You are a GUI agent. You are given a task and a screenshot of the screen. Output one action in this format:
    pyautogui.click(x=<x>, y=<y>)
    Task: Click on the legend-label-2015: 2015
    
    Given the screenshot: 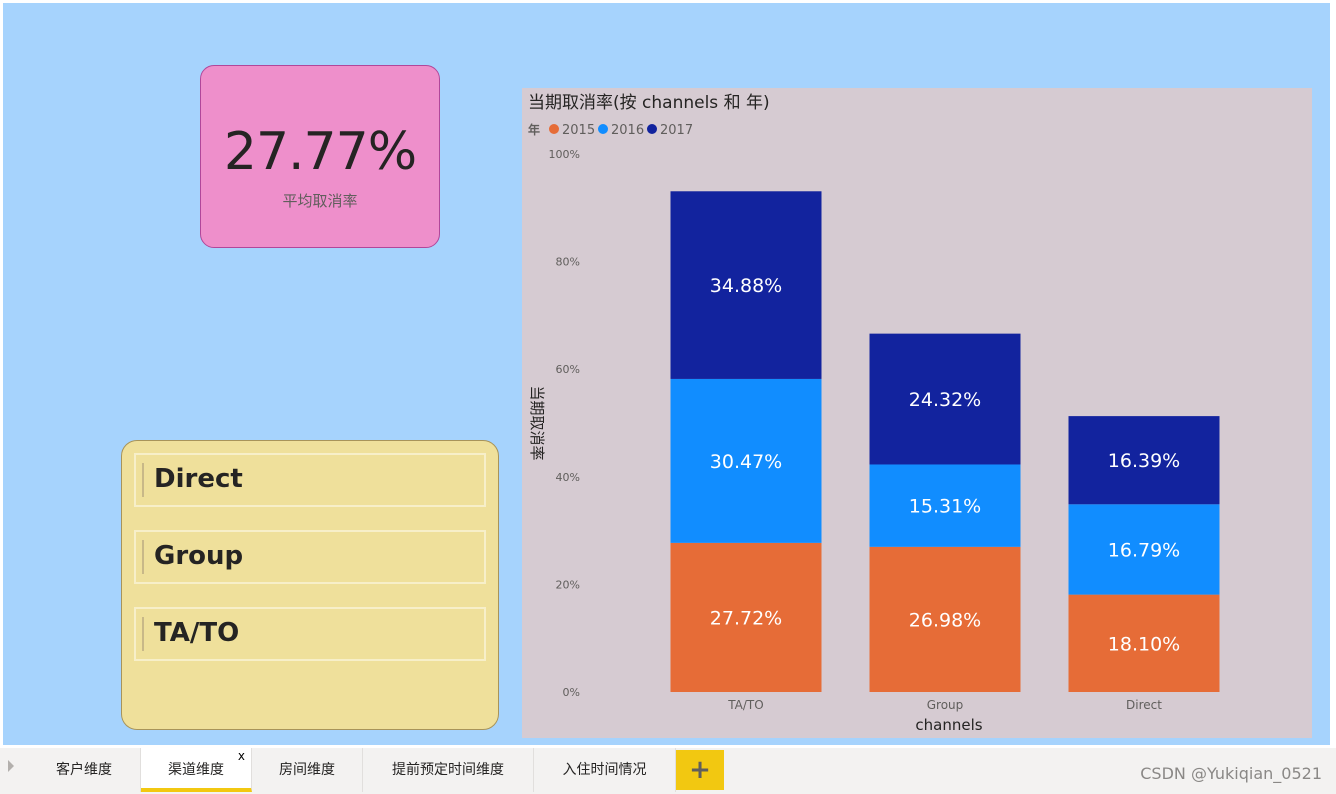 What is the action you would take?
    pyautogui.click(x=578, y=130)
    